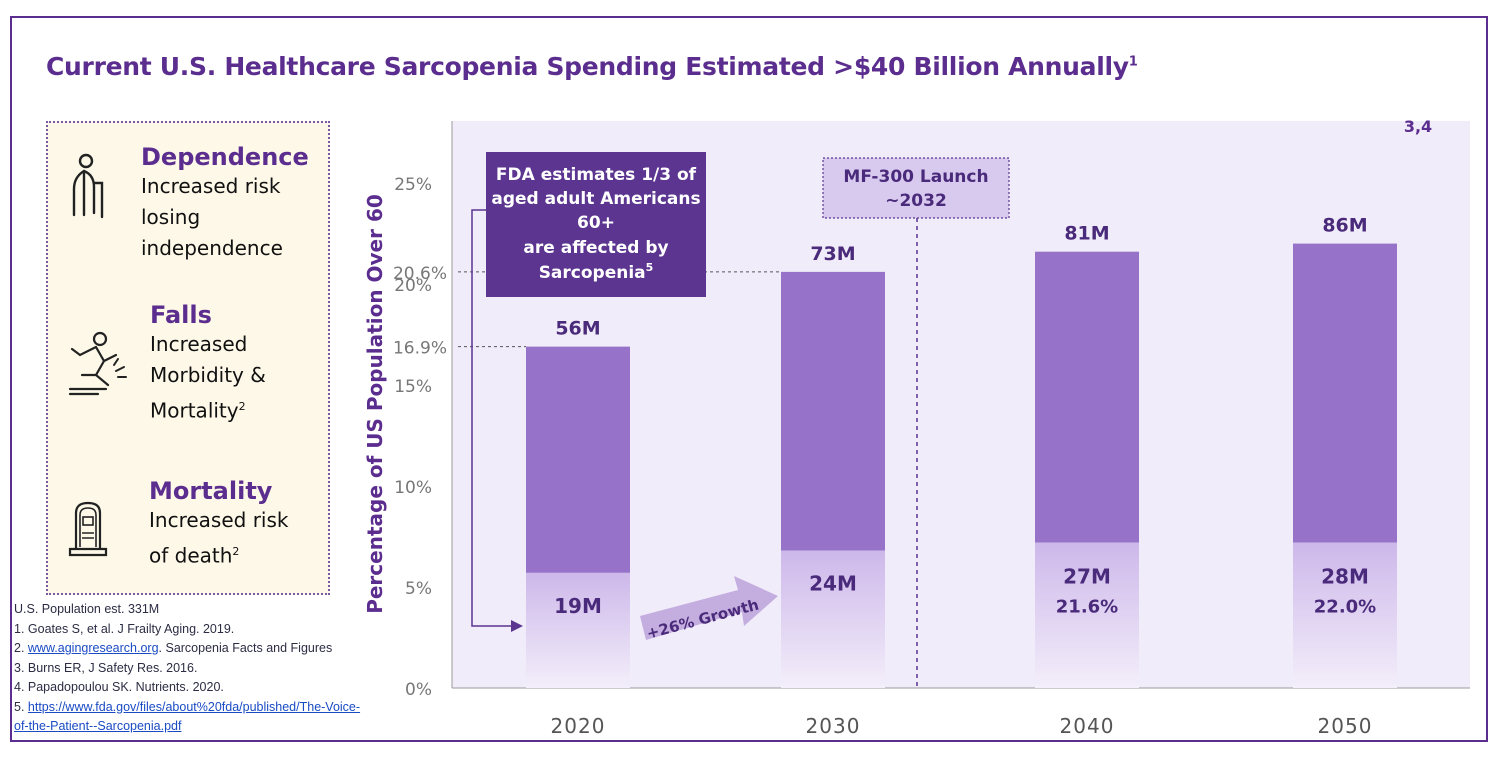 The image size is (1500, 775). Describe the element at coordinates (93, 648) in the screenshot. I see `footnote-2-link: www.agingresearch.org` at that location.